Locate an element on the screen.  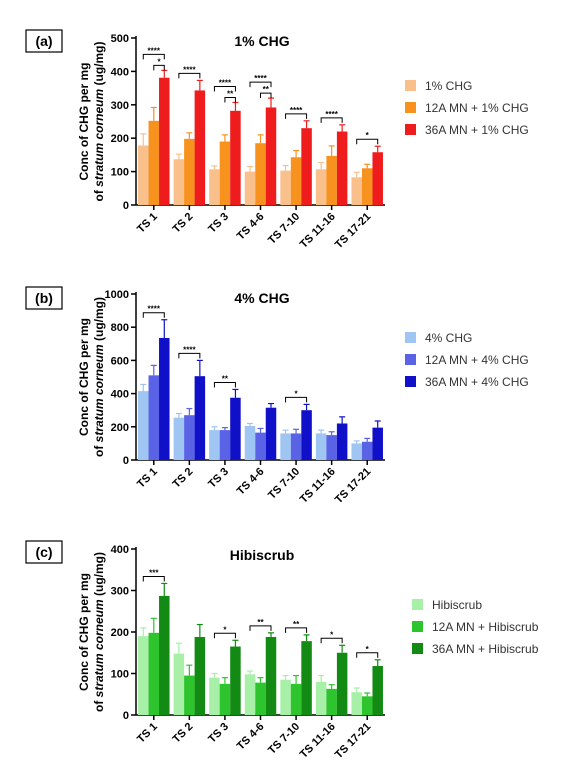
significance-label: *** is located at coordinates (154, 572).